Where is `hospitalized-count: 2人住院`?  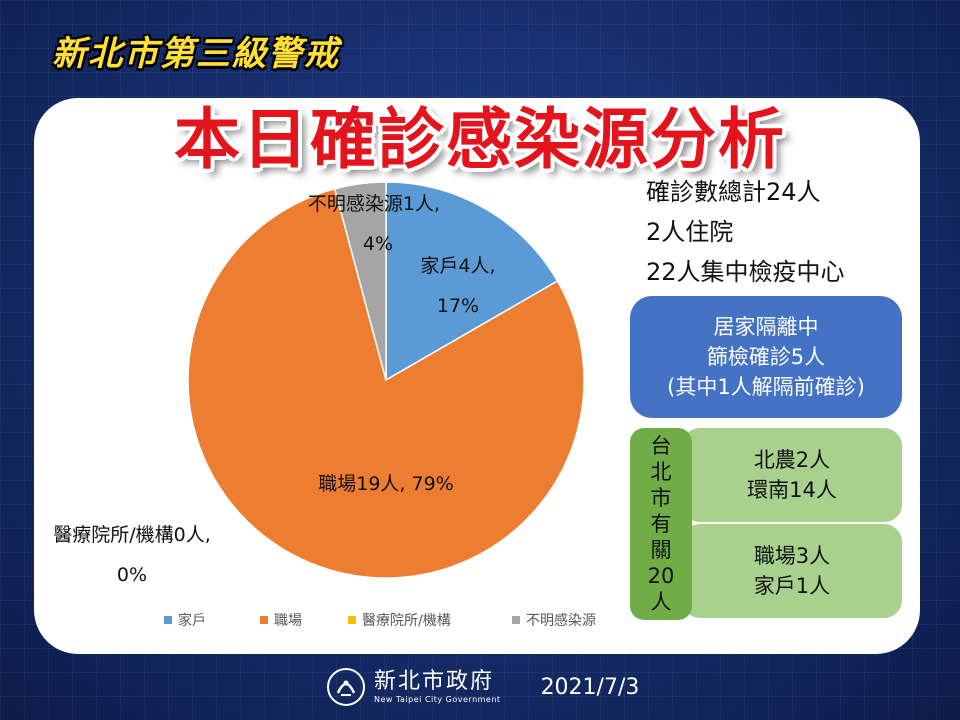
hospitalized-count: 2人住院 is located at coordinates (690, 232).